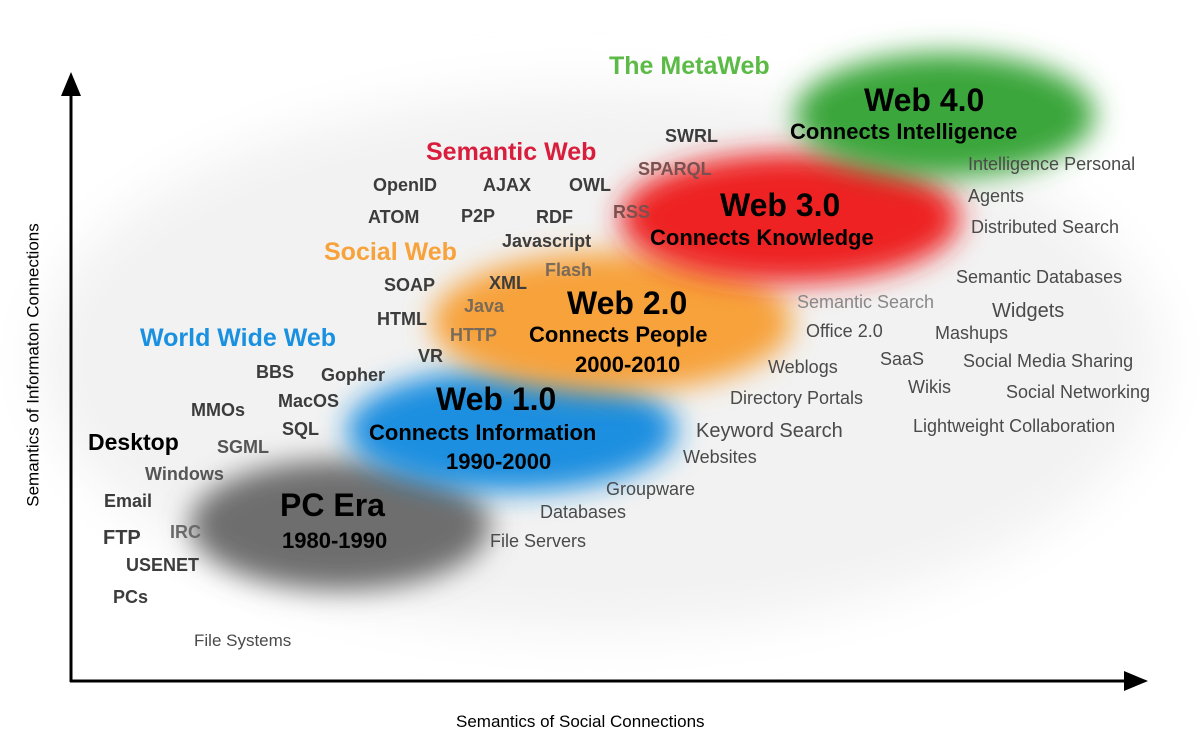  What do you see at coordinates (1045, 227) in the screenshot?
I see `service-item: Distributed Search` at bounding box center [1045, 227].